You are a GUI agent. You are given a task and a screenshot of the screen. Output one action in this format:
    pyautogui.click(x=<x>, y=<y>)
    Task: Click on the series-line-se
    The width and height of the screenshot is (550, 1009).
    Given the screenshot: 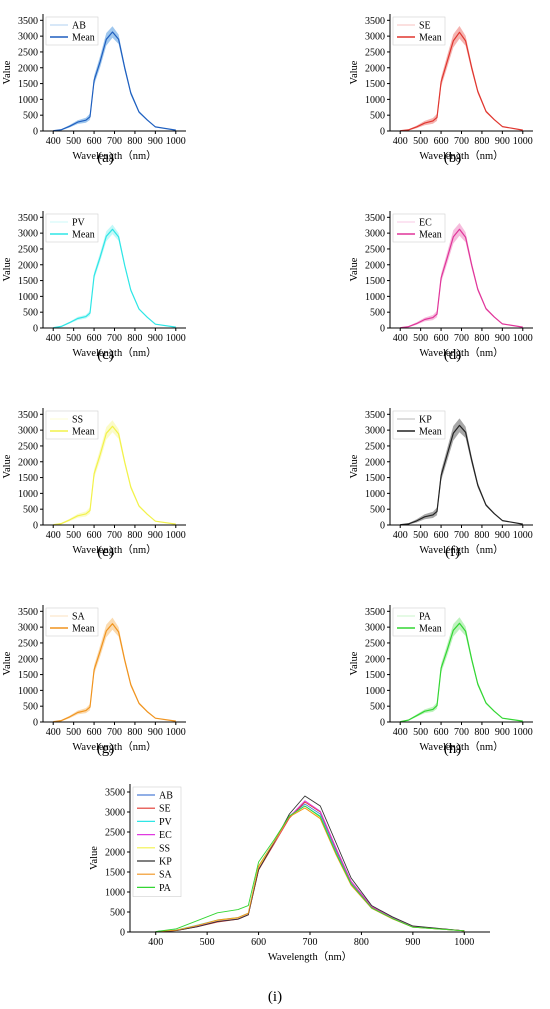 What is the action you would take?
    pyautogui.click(x=310, y=867)
    